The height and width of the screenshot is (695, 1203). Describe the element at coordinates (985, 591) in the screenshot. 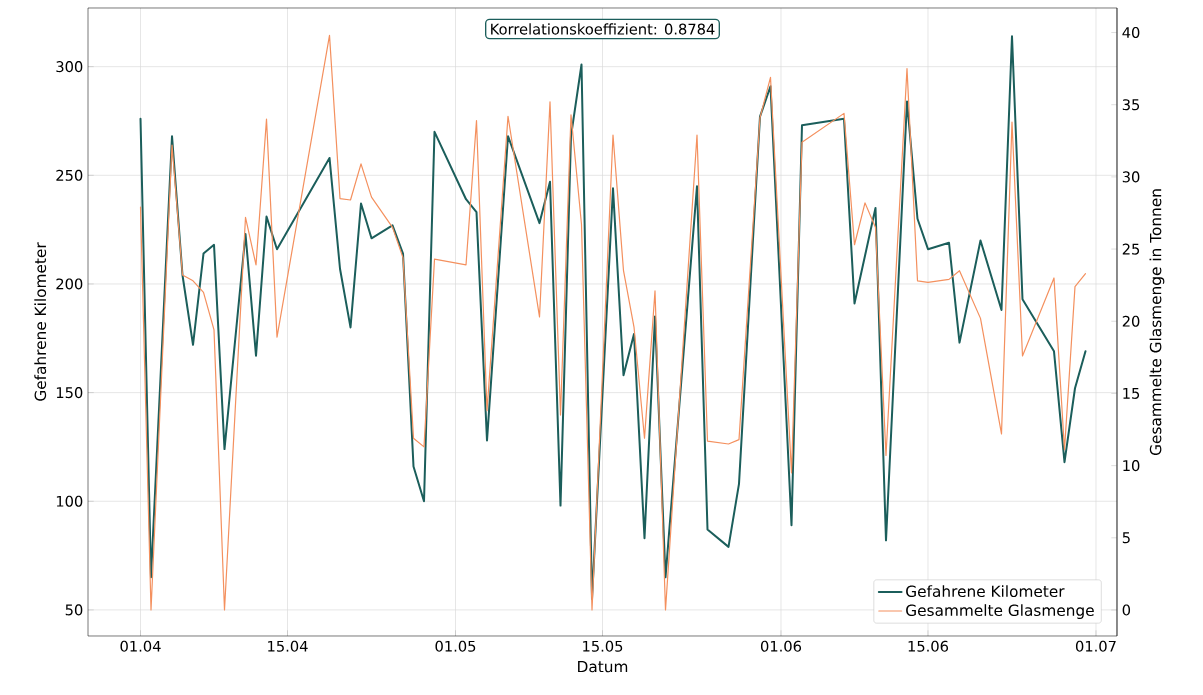

I see `legend-label: Gefahrene Kilometer` at that location.